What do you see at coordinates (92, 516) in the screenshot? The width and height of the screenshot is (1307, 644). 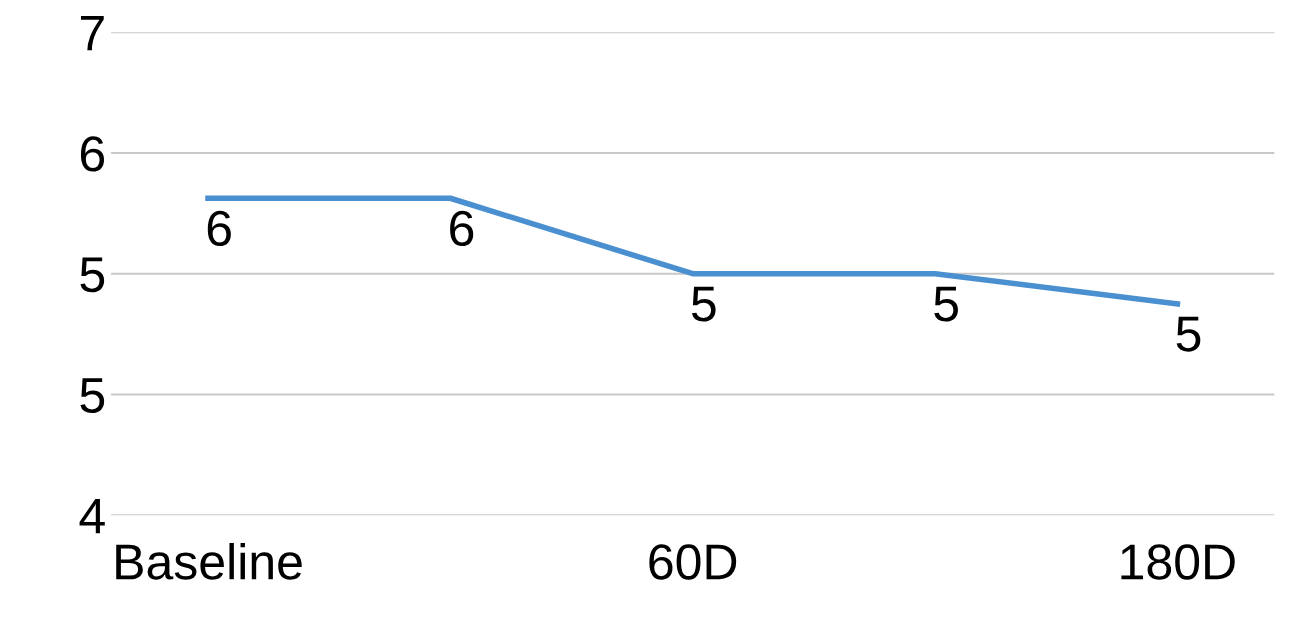 I see `y-tick-label: 4` at bounding box center [92, 516].